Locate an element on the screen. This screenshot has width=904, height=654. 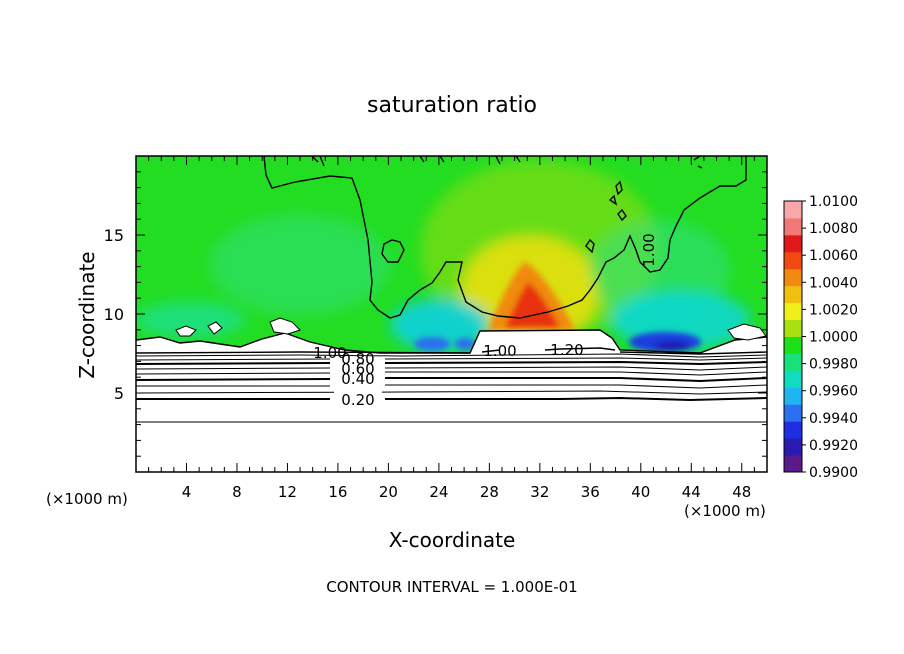
x-unit-left: (×1000 m) is located at coordinates (87, 499).